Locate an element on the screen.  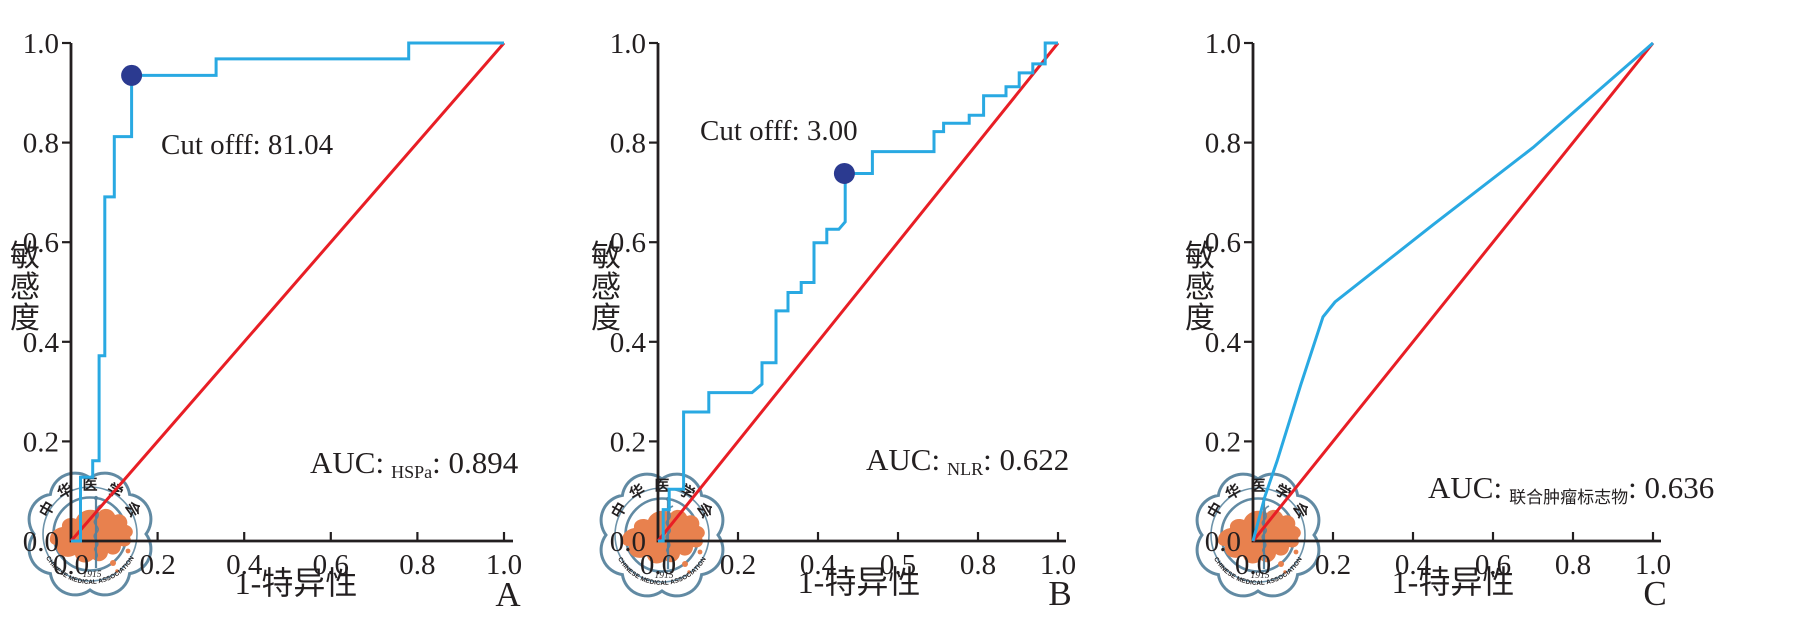
panel-letter: B is located at coordinates (1059, 593).